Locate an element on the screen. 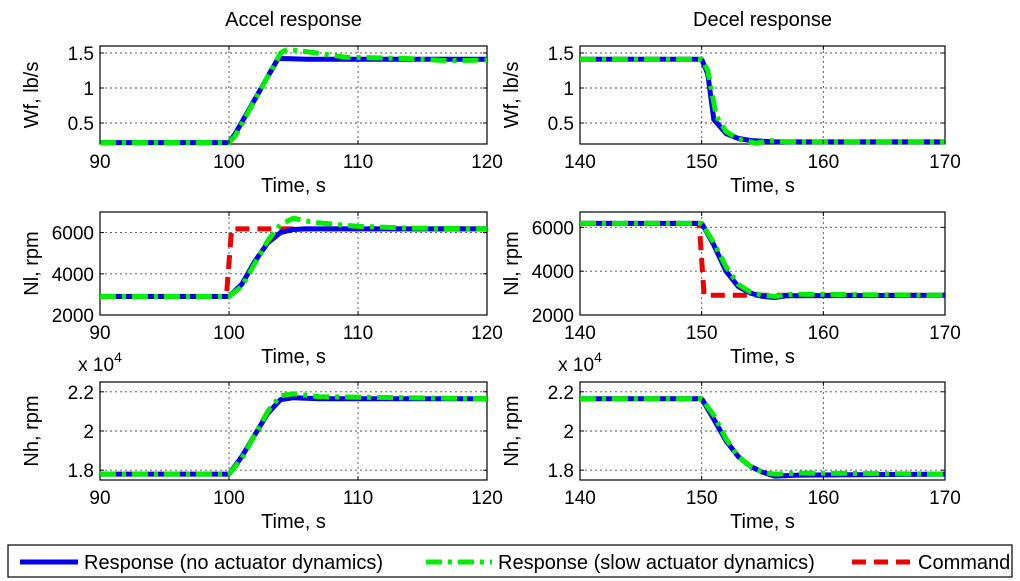  grid-lines is located at coordinates (293, 95).